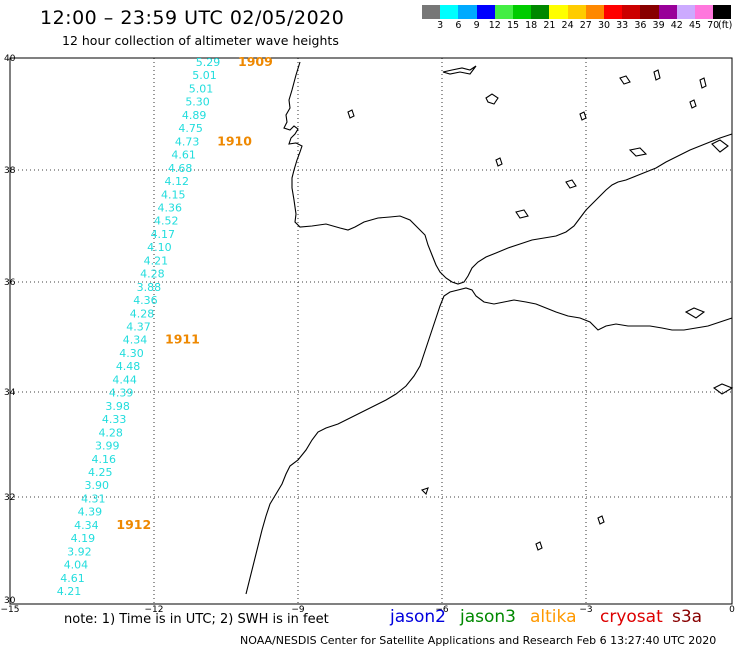 Image resolution: width=740 pixels, height=650 pixels. I want to click on satellite-legend-item: s3a, so click(687, 617).